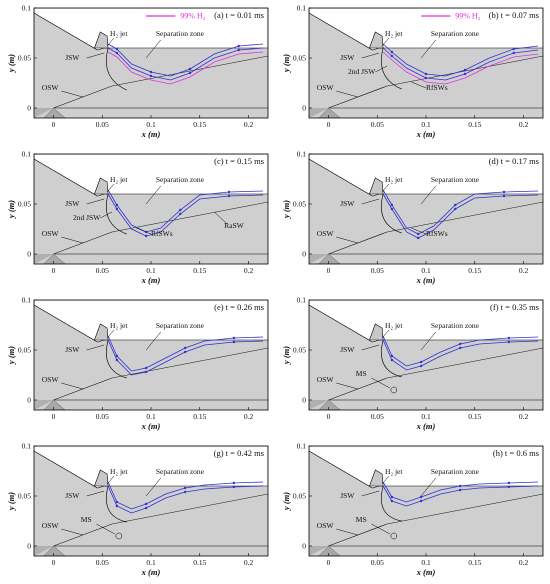 The height and width of the screenshot is (584, 550). Describe the element at coordinates (239, 307) in the screenshot. I see `panel-title: (e) t = 0.26 ms` at that location.